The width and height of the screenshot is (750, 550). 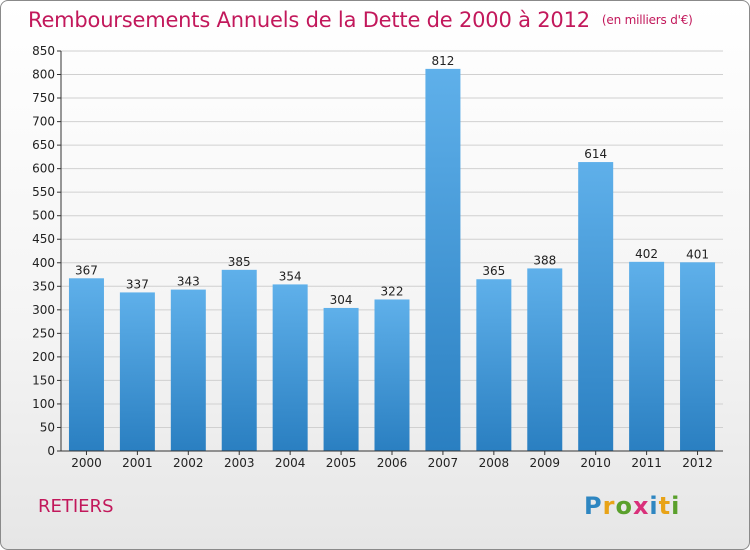 What do you see at coordinates (43, 216) in the screenshot?
I see `y-tick-label: 500` at bounding box center [43, 216].